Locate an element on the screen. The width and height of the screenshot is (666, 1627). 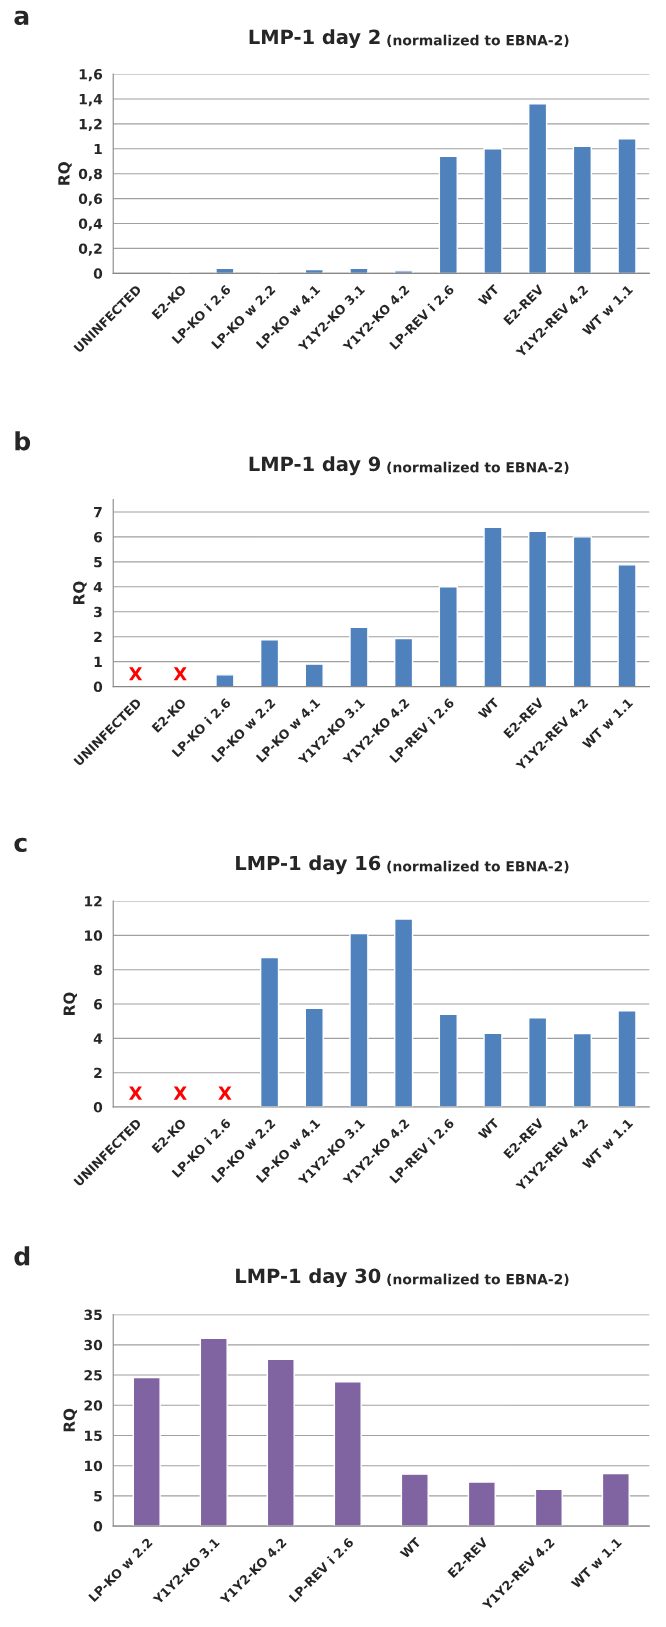
y-tick-label: 1,4 is located at coordinates (91, 100).